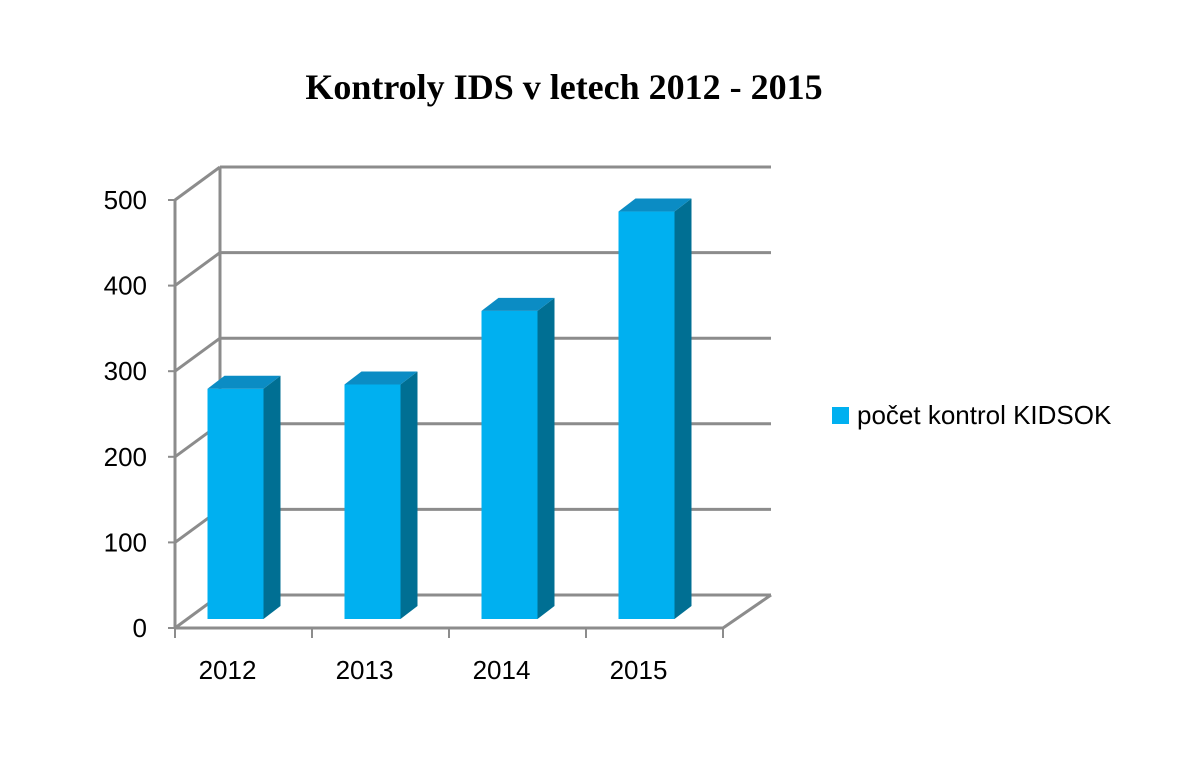  I want to click on bar-2012, so click(244, 497).